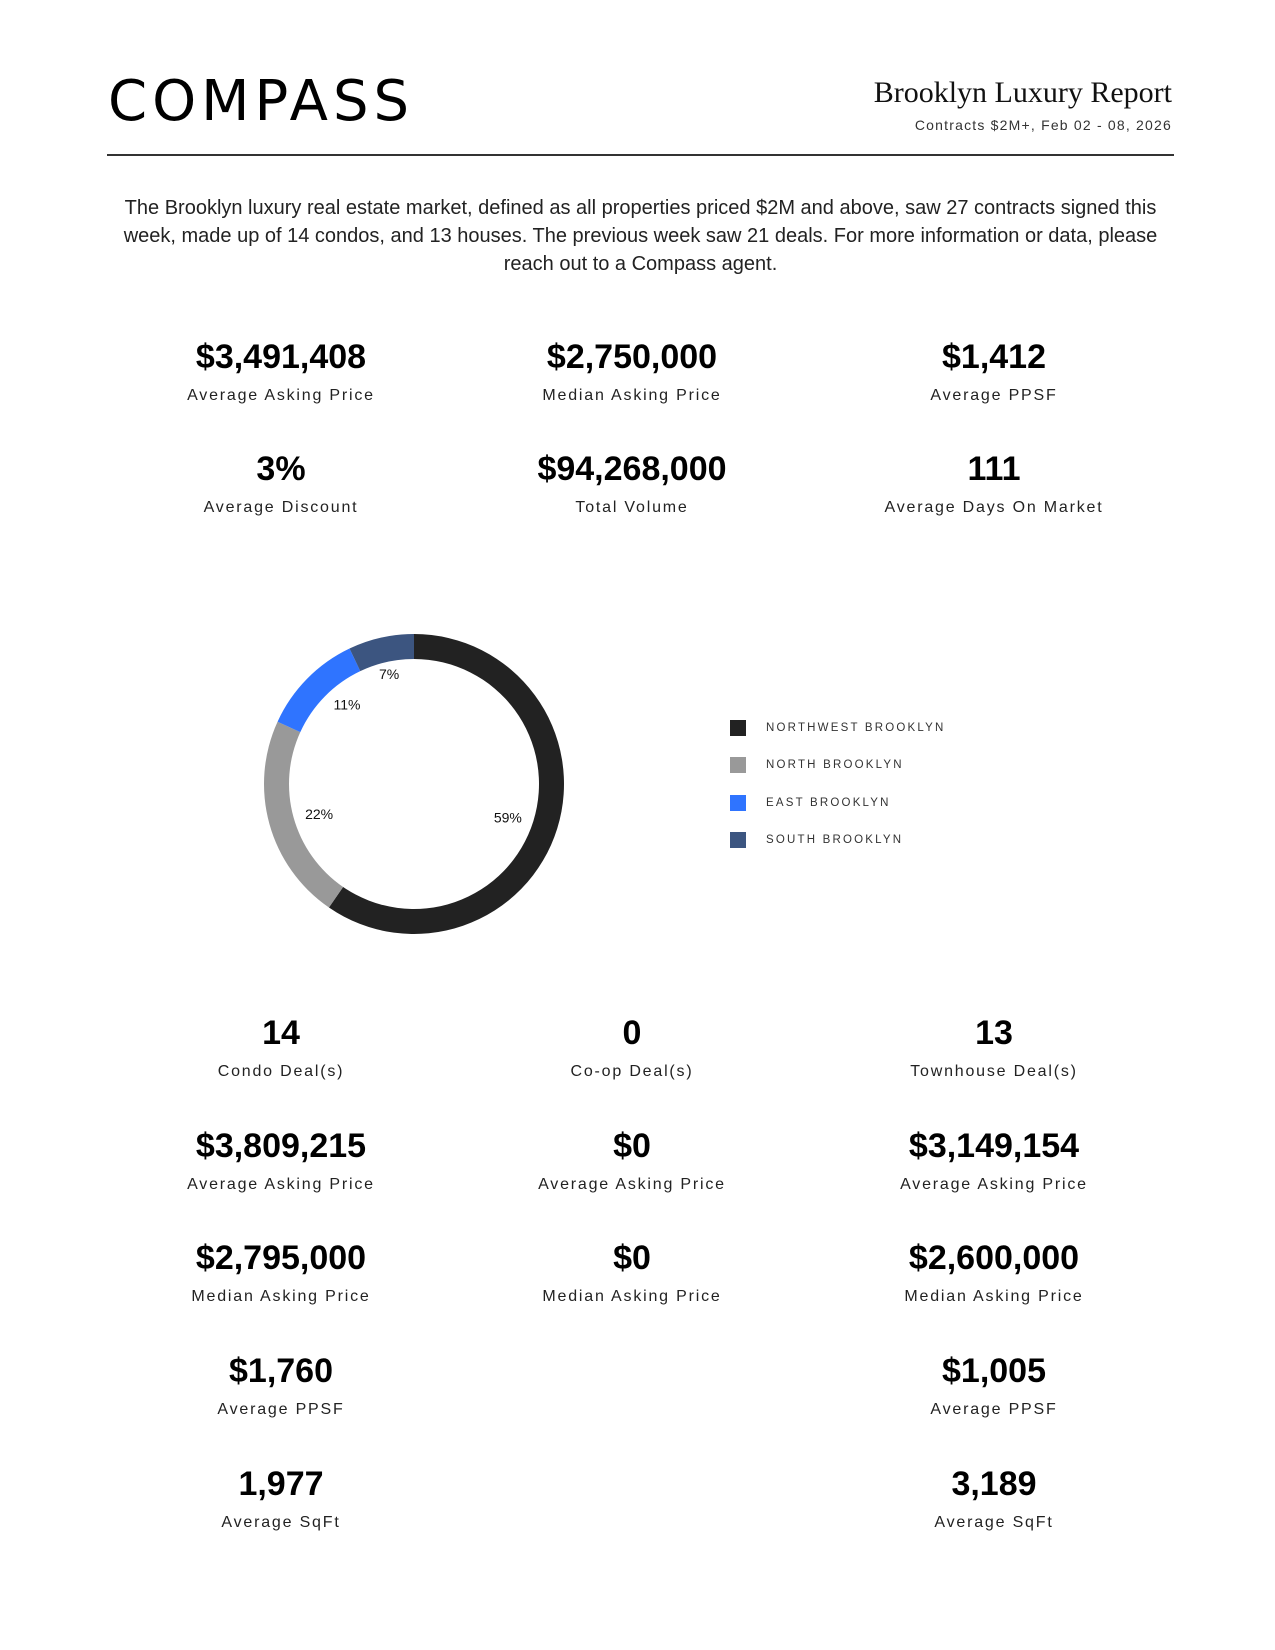  I want to click on townhouse-stat: 3,189 Average SqFt, so click(994, 1498).